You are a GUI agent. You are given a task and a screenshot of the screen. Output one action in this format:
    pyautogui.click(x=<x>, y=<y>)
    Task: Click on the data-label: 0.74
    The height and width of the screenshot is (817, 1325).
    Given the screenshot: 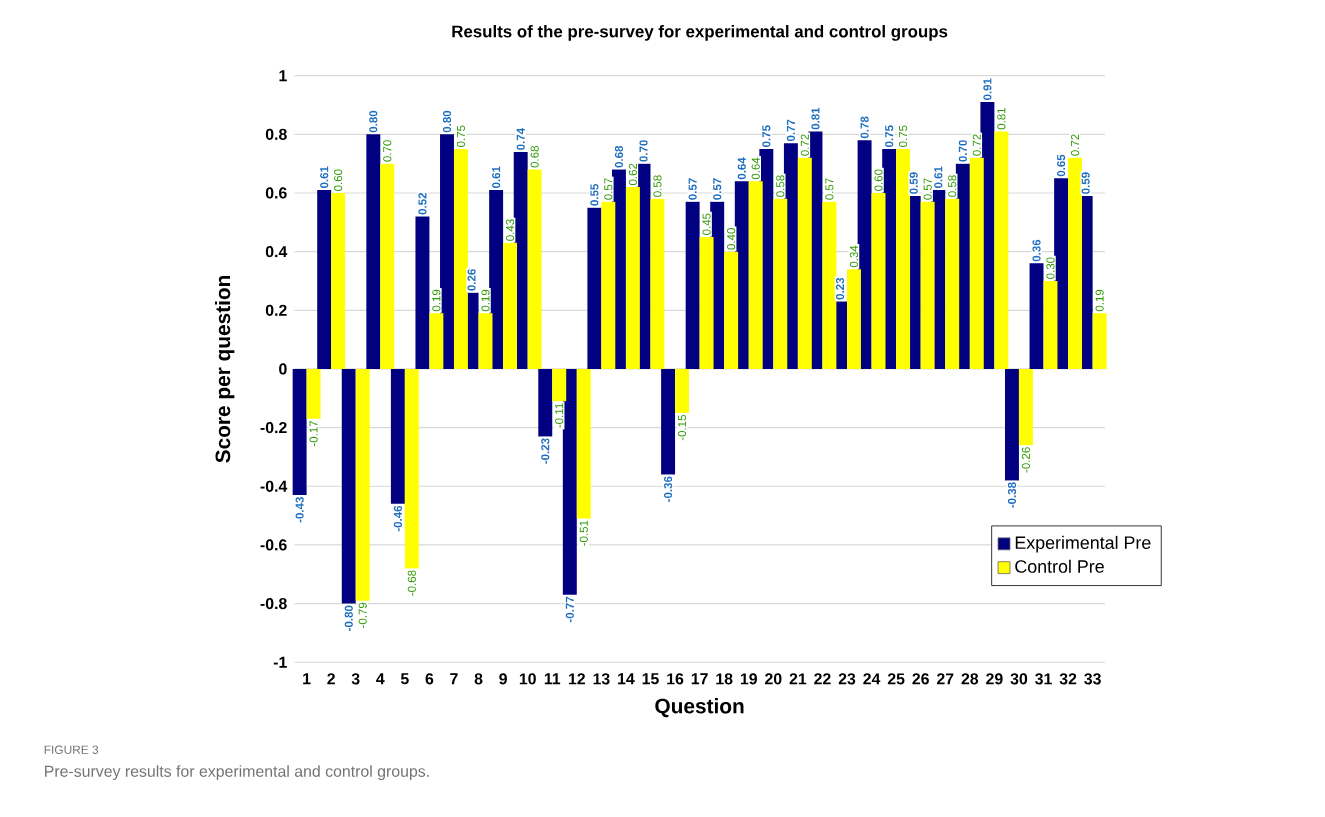 What is the action you would take?
    pyautogui.click(x=520, y=139)
    